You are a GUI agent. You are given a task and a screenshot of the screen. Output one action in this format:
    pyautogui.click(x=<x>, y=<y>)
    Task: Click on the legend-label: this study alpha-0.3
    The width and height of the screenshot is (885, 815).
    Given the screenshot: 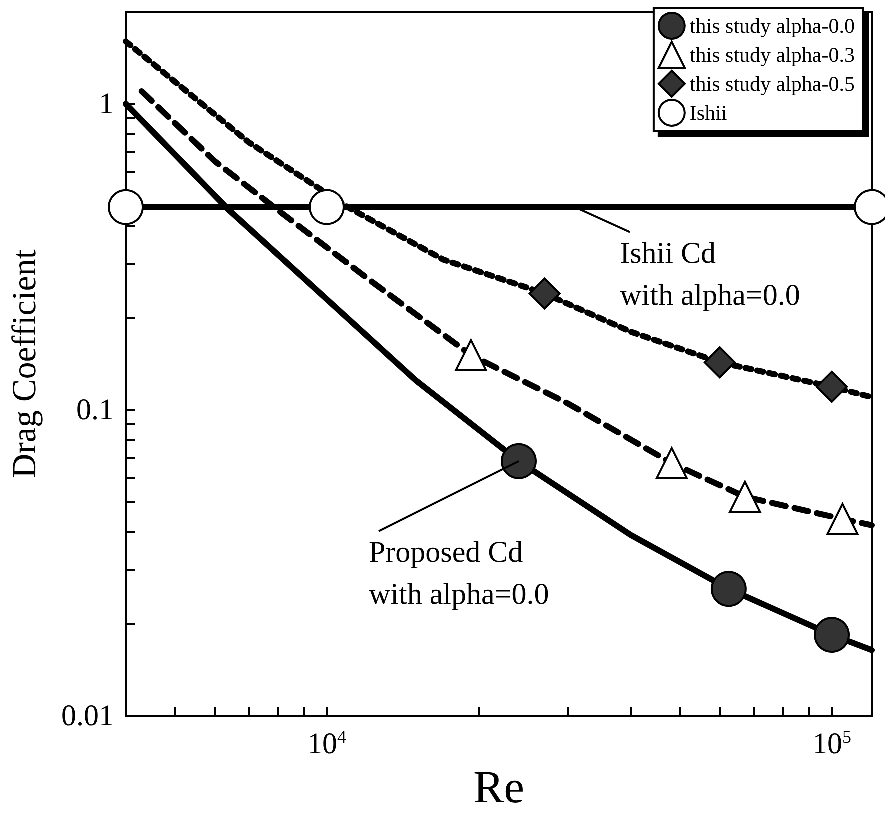 What is the action you would take?
    pyautogui.click(x=773, y=55)
    